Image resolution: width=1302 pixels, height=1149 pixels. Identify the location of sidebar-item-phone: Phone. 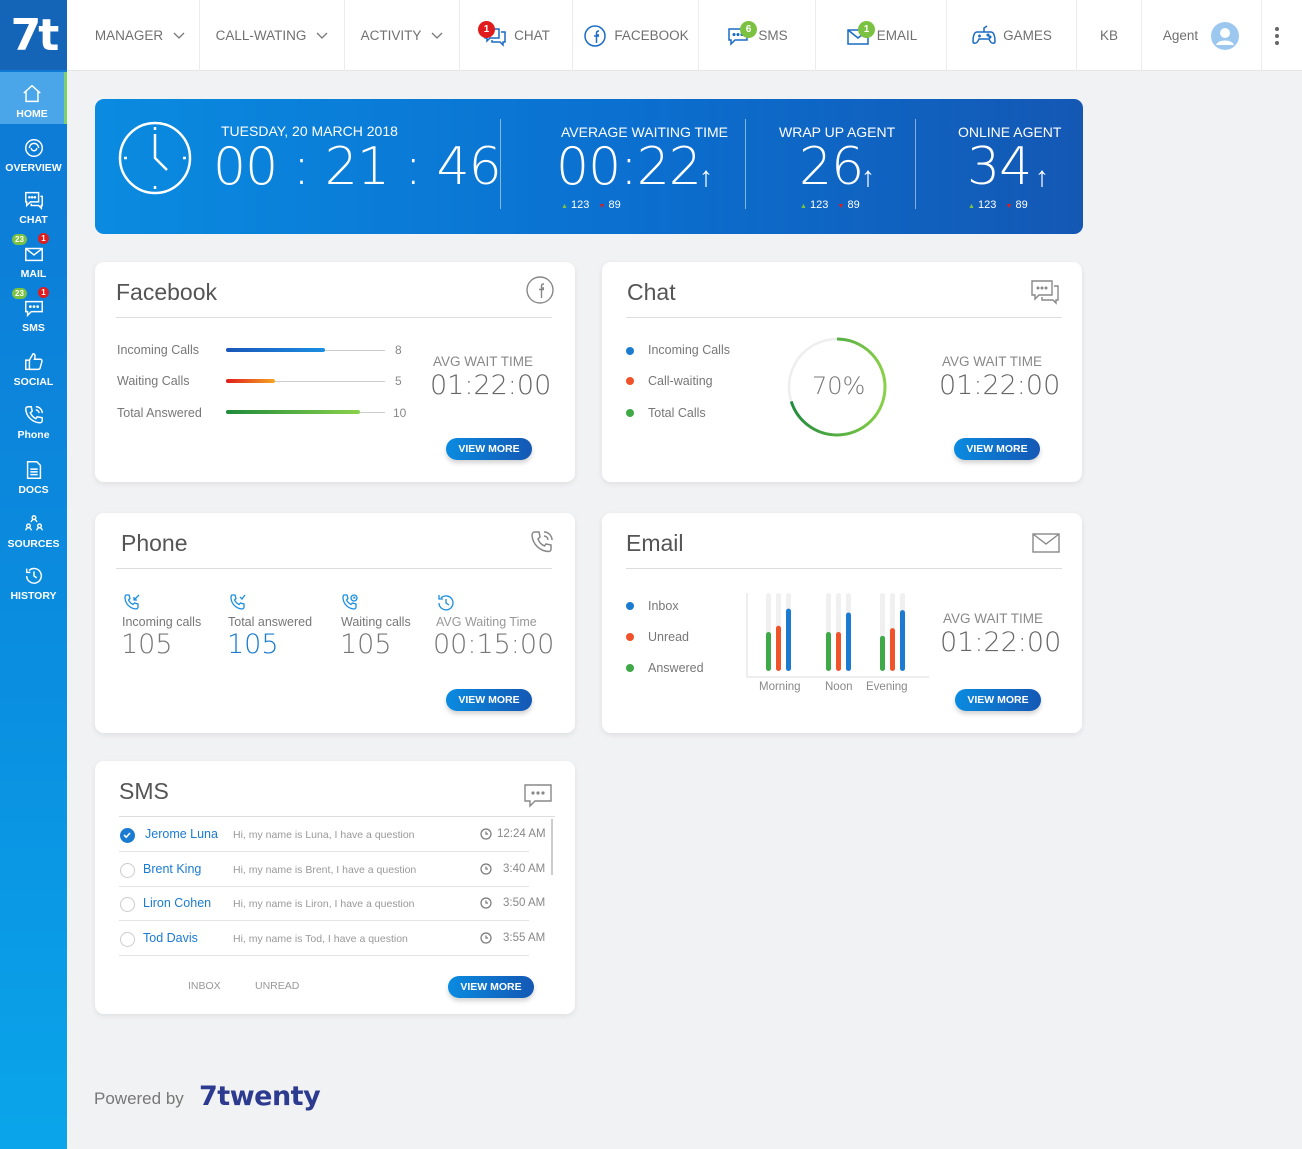
(33, 419).